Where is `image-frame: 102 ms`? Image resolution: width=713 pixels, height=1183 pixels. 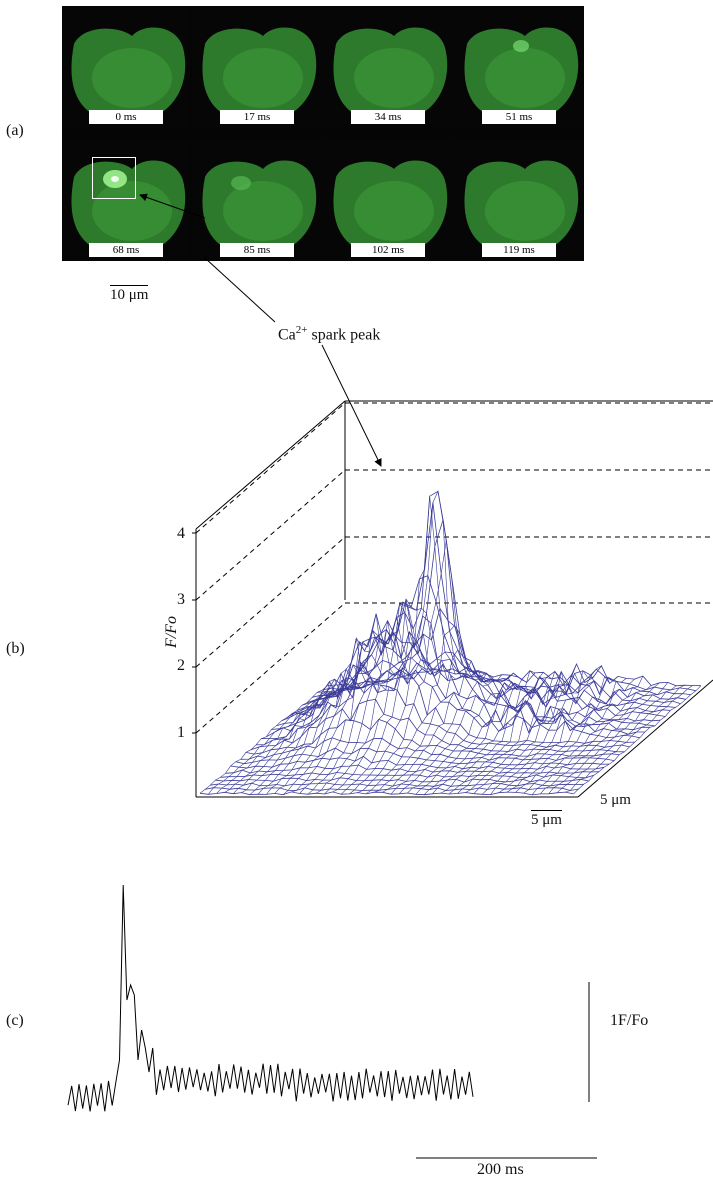
image-frame: 102 ms is located at coordinates (388, 200).